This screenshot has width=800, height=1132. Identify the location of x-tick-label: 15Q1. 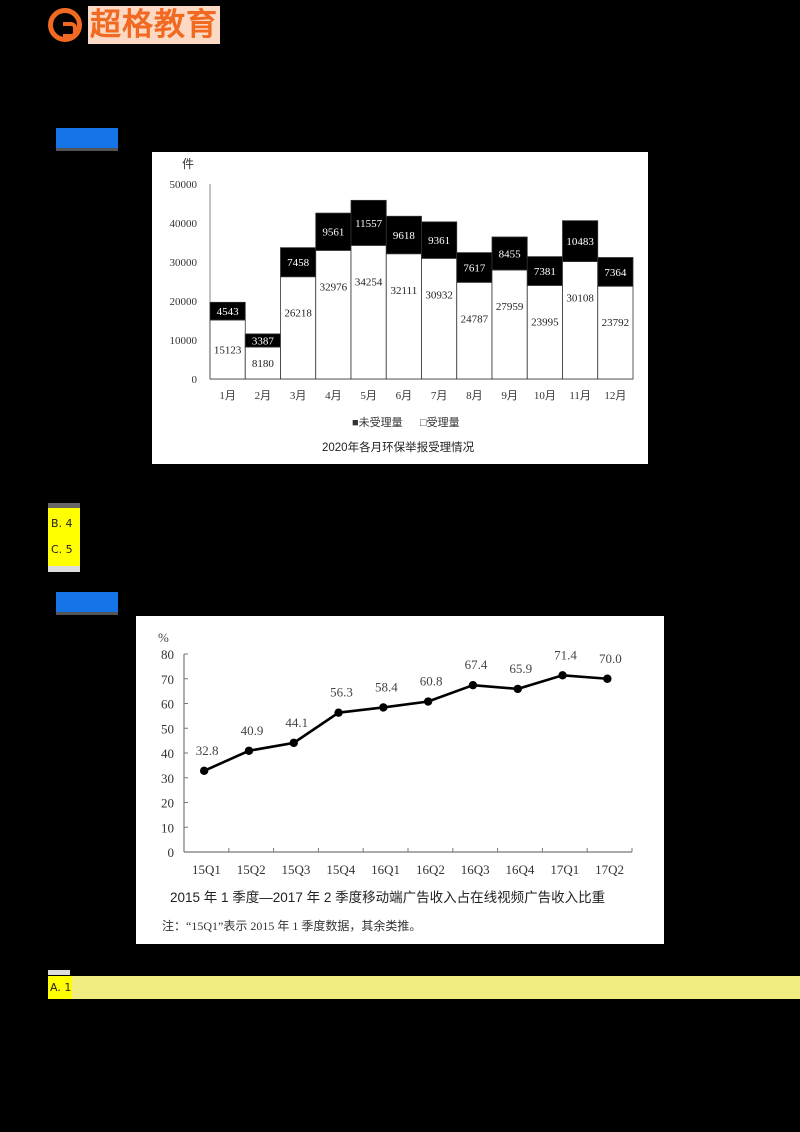
(206, 869).